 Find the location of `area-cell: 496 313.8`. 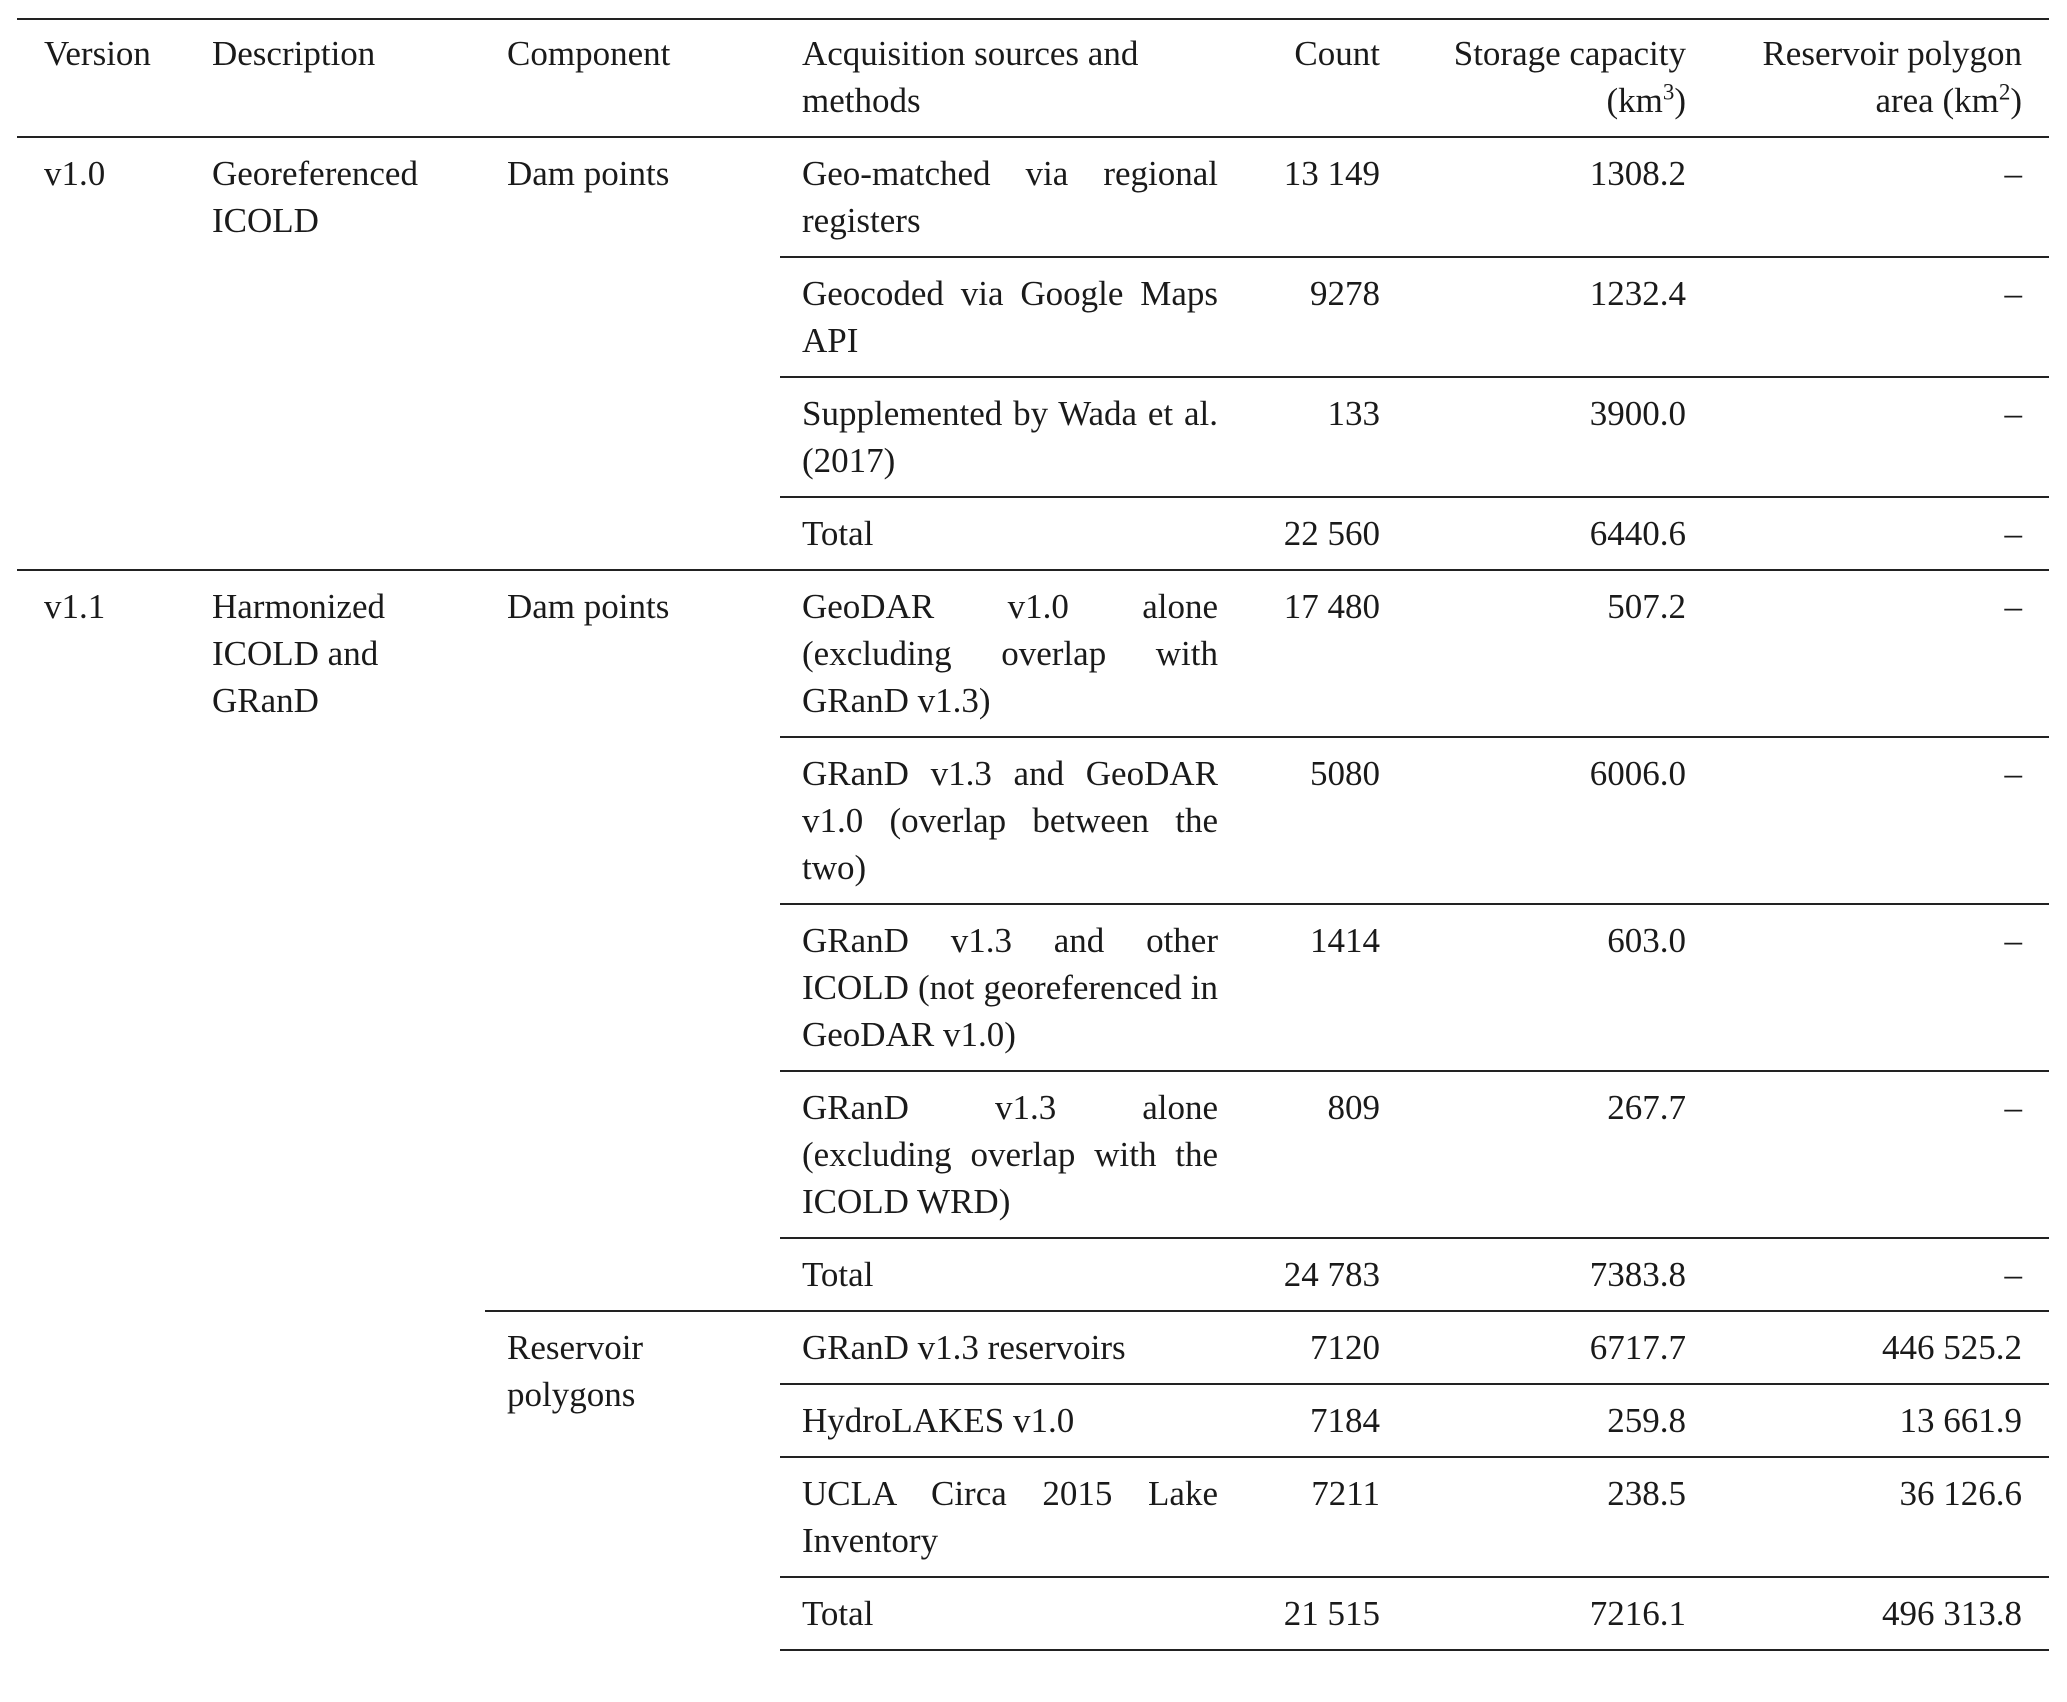

area-cell: 496 313.8 is located at coordinates (1877, 1613).